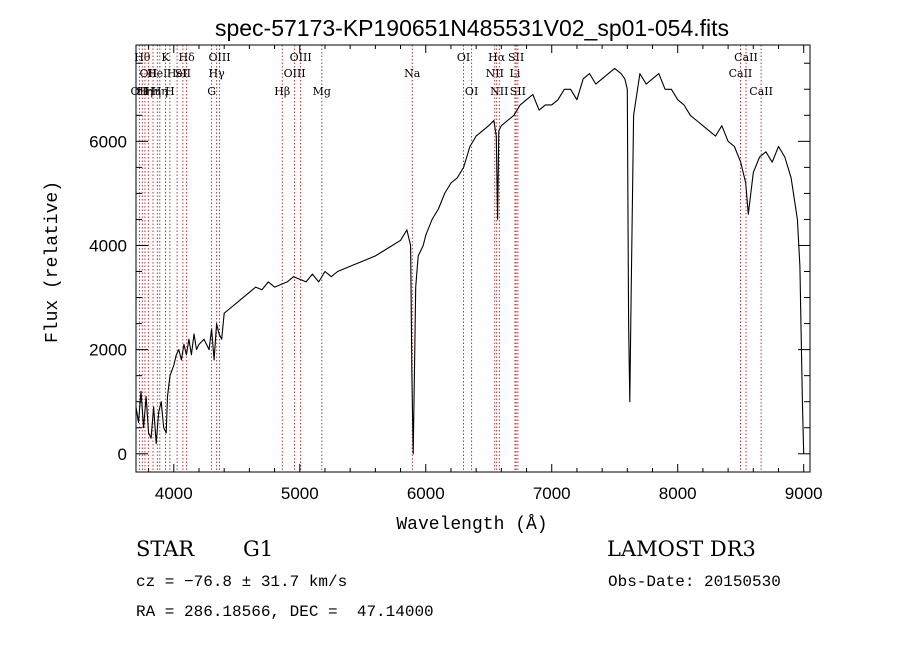 This screenshot has height=649, width=900. I want to click on line-label-28: CaII, so click(741, 73).